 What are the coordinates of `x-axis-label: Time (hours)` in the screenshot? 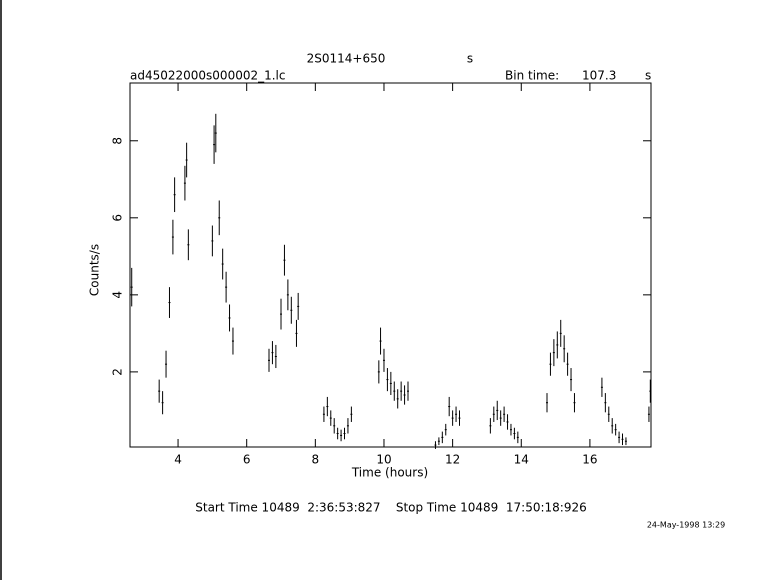 It's located at (389, 473).